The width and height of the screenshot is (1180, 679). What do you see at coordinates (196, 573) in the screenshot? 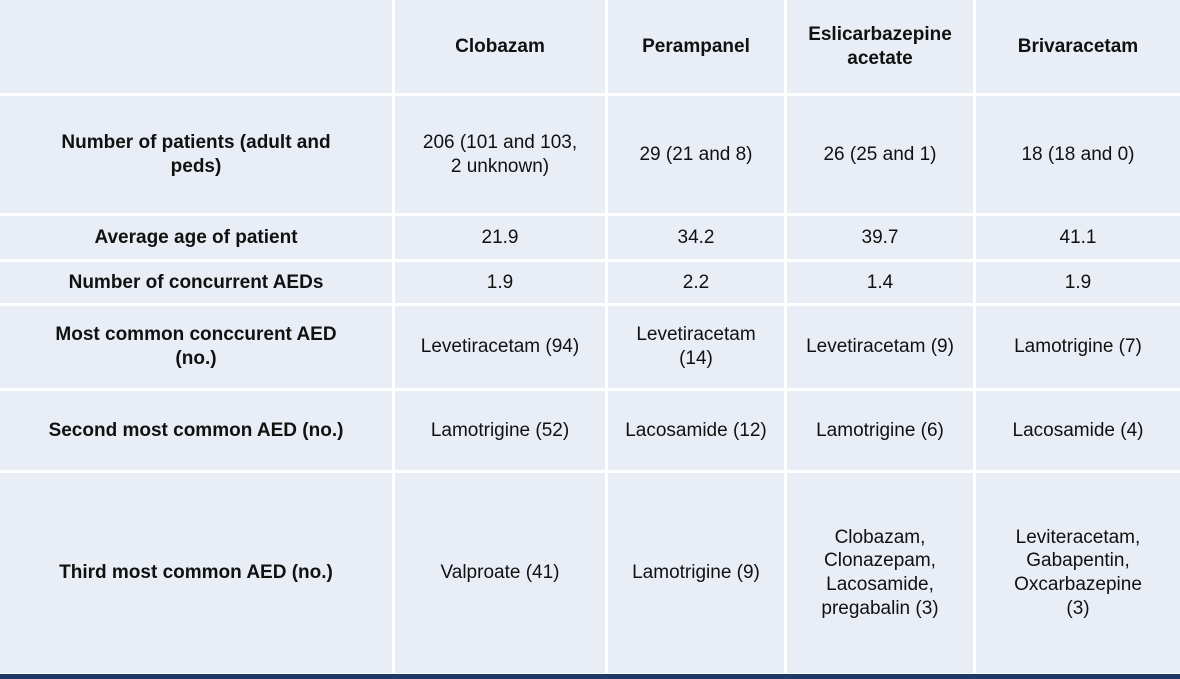
I see `row-label: Third most common AED (no.)` at bounding box center [196, 573].